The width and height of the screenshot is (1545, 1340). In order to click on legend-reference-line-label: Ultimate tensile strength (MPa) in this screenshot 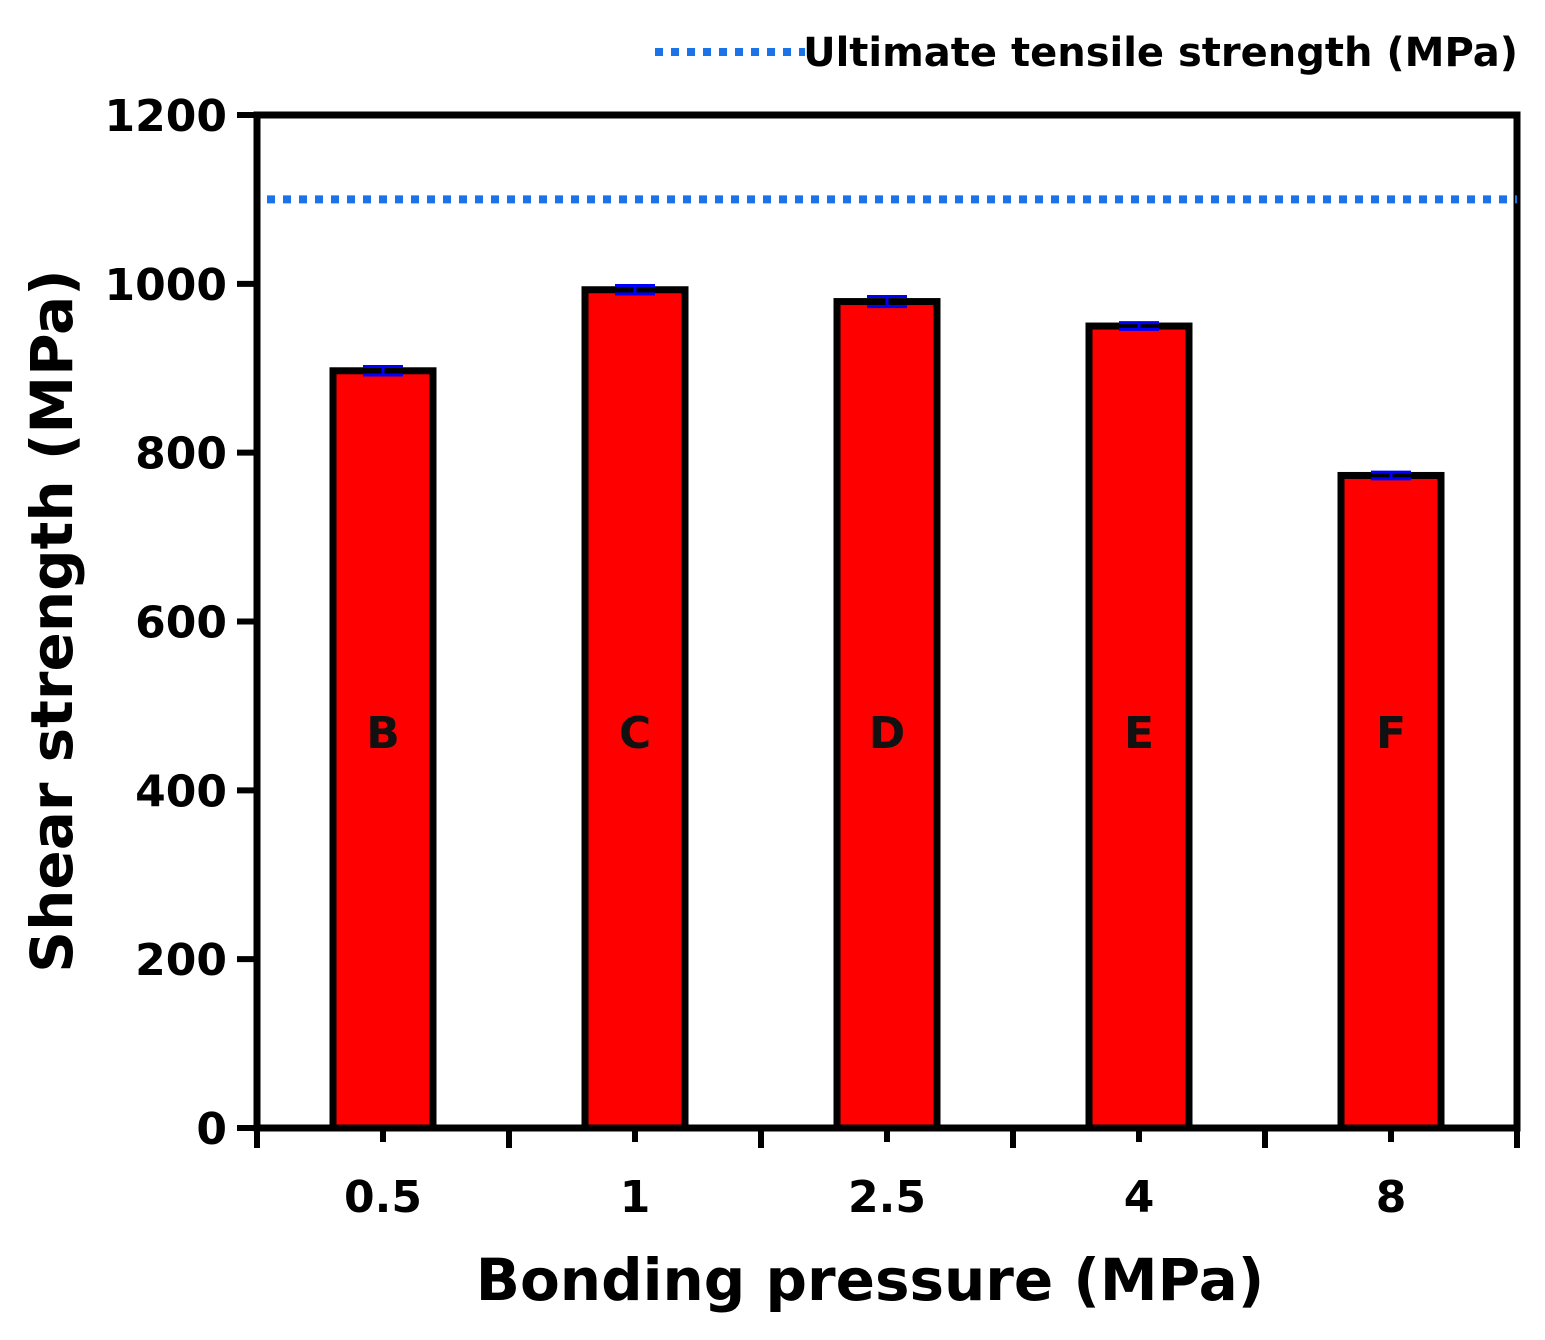, I will do `click(1160, 53)`.